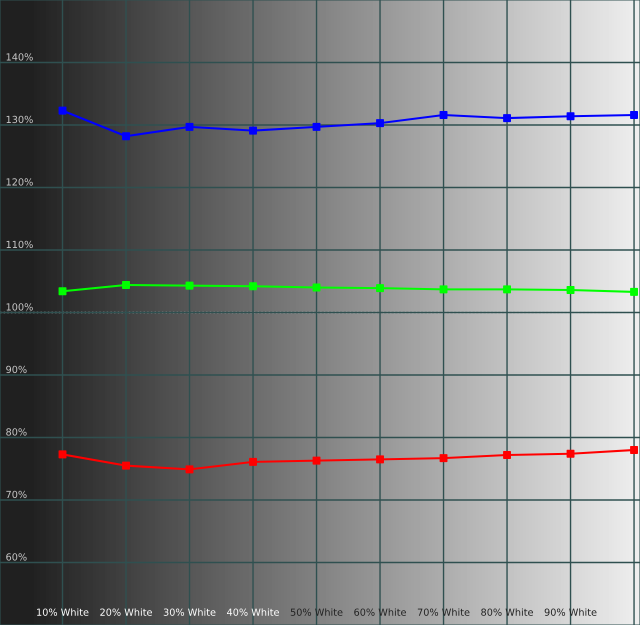 Image resolution: width=640 pixels, height=625 pixels. Describe the element at coordinates (19, 120) in the screenshot. I see `y-tick-label: 130%` at that location.